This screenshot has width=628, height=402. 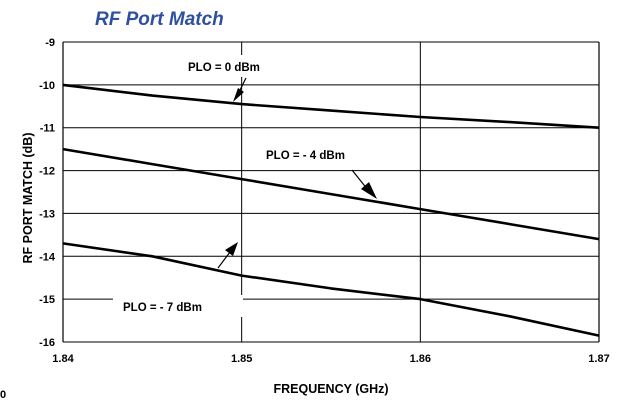 I want to click on annotation-arrow-4dbm, so click(x=364, y=184).